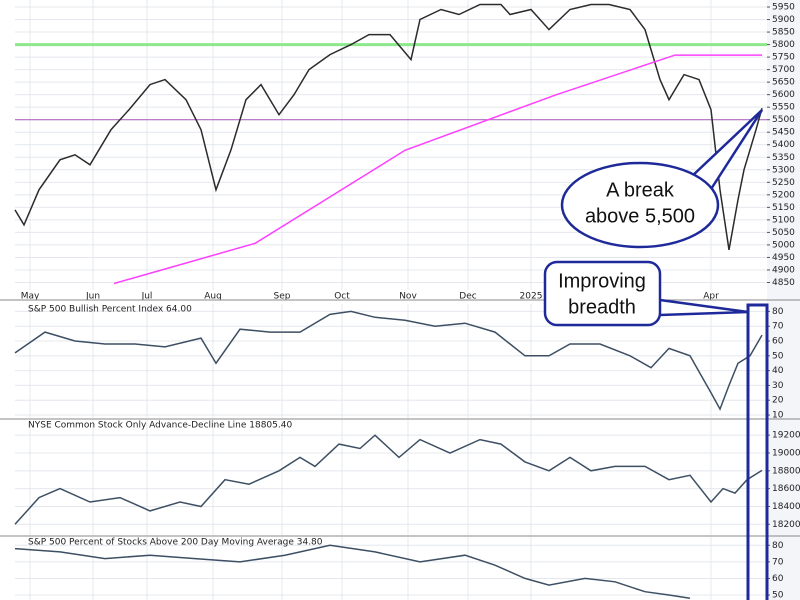  I want to click on x-tick-label: Dec, so click(467, 297).